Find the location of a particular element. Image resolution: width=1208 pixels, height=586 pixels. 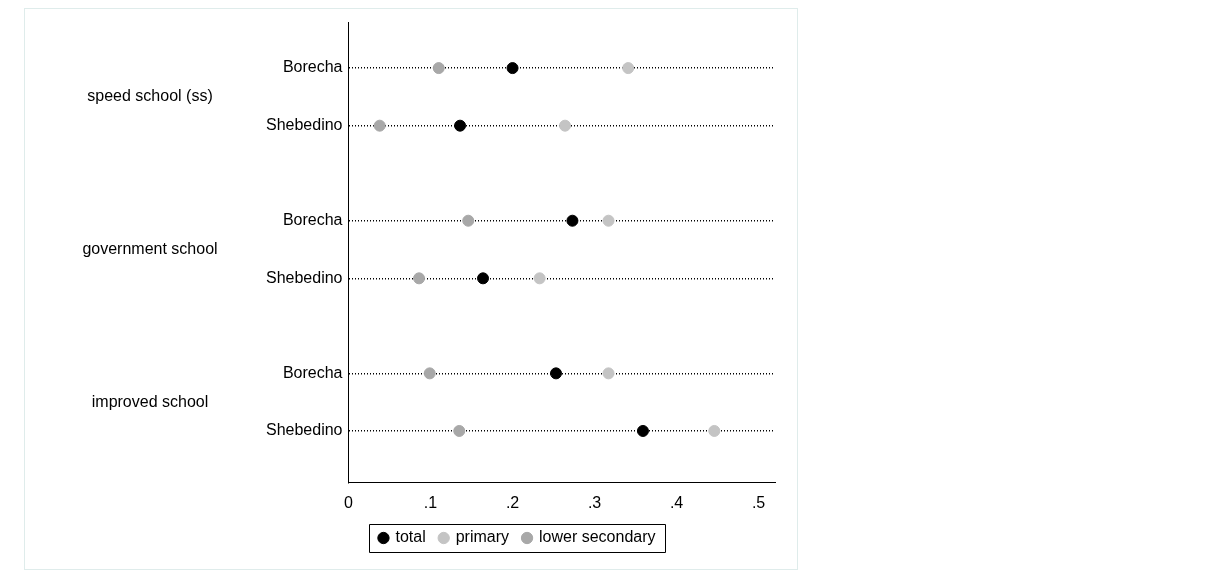

x-tick-label: 0 is located at coordinates (349, 502).